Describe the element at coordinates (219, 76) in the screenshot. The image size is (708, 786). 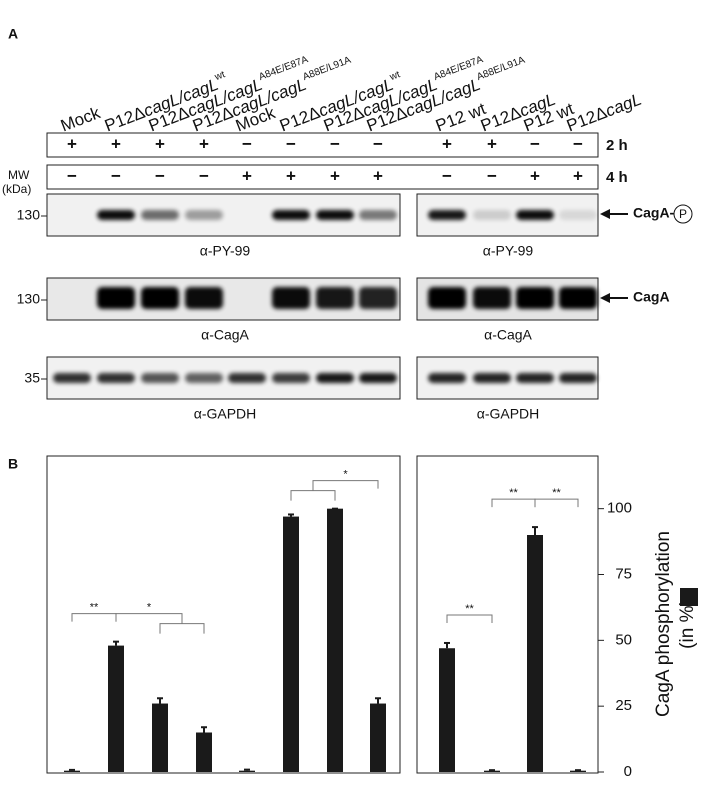
I see `lane-allele: wt` at that location.